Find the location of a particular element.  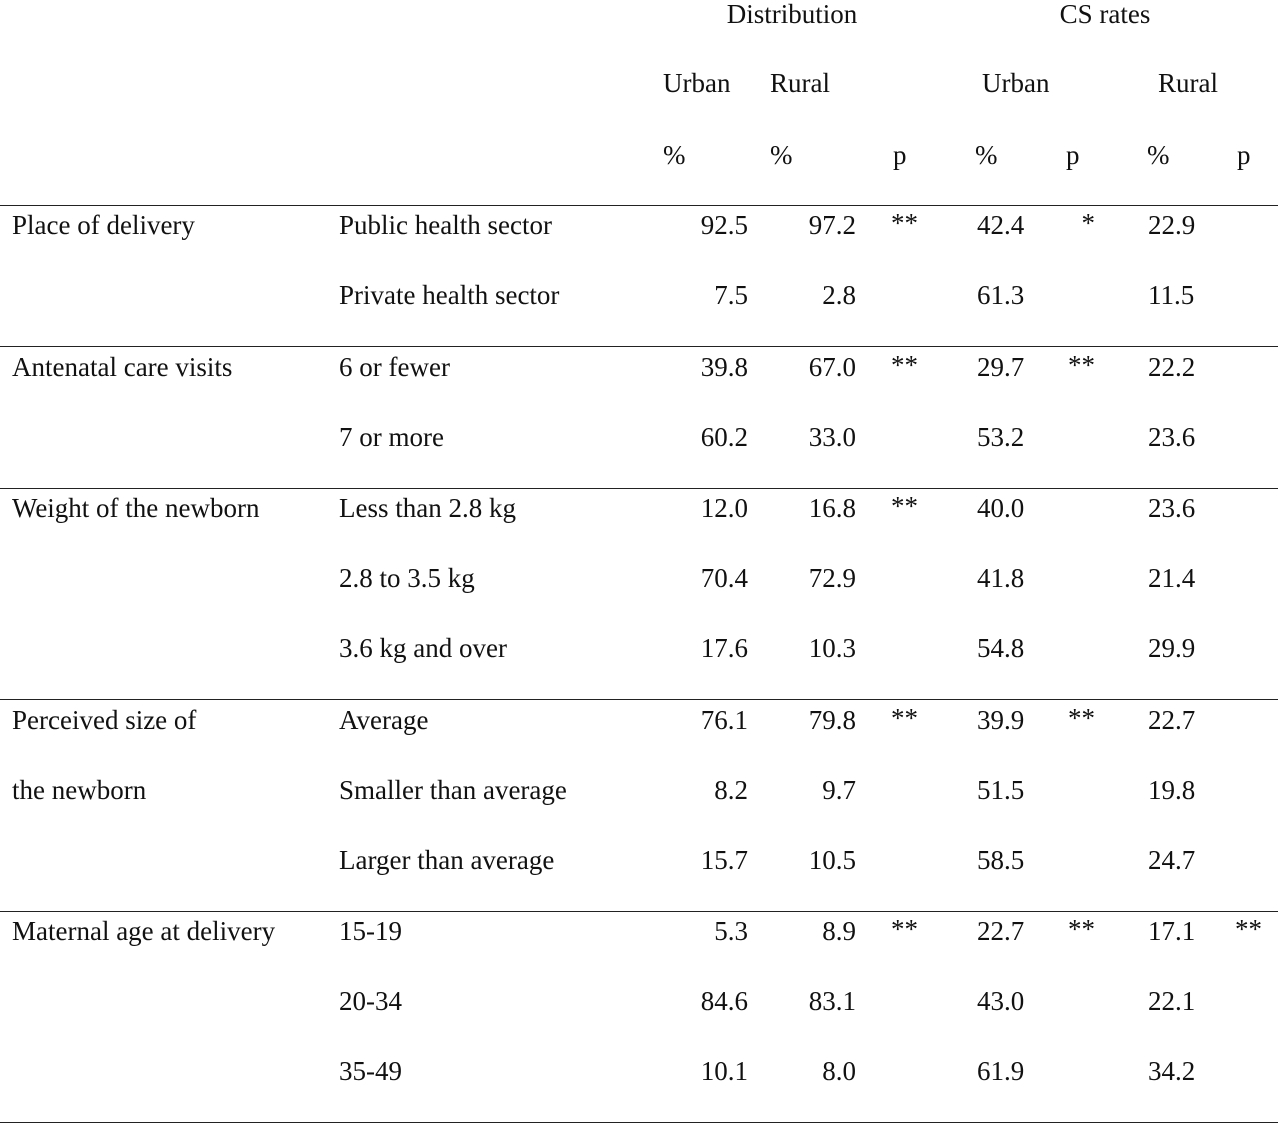

header-cs-urban: Urban is located at coordinates (1016, 83).